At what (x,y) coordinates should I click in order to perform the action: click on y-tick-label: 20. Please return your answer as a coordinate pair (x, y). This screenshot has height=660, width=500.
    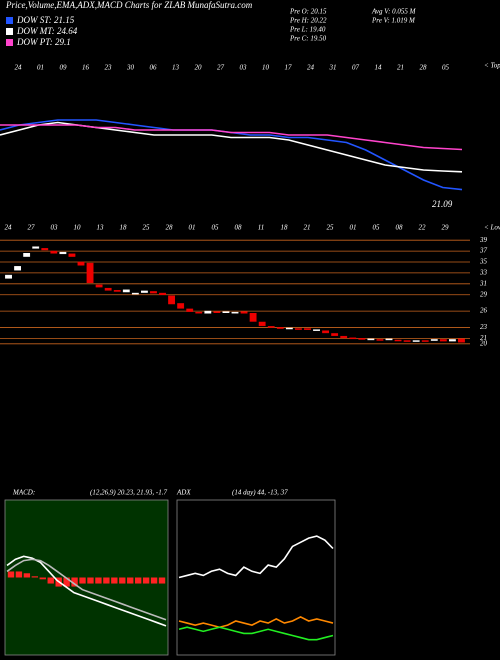
    Looking at the image, I should click on (484, 343).